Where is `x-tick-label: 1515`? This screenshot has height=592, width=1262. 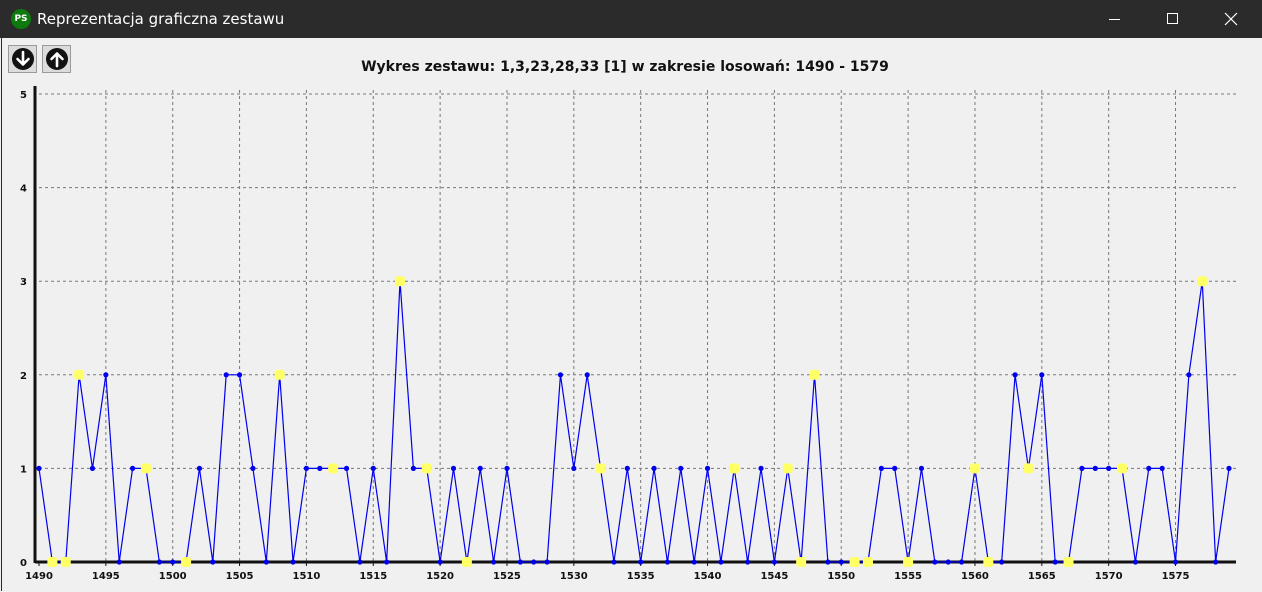 x-tick-label: 1515 is located at coordinates (373, 576).